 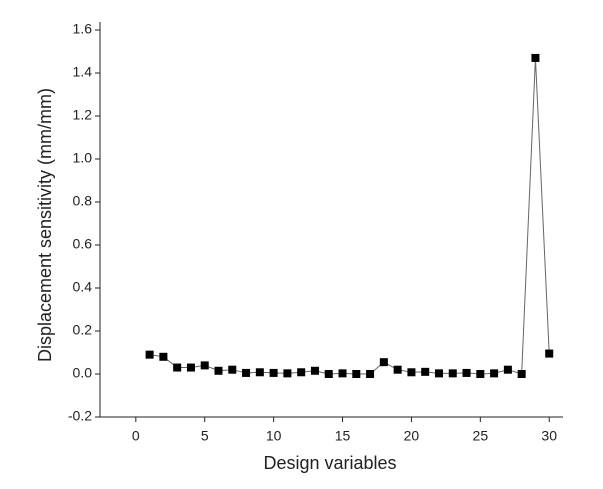 I want to click on x-tick-label: 15, so click(x=343, y=436).